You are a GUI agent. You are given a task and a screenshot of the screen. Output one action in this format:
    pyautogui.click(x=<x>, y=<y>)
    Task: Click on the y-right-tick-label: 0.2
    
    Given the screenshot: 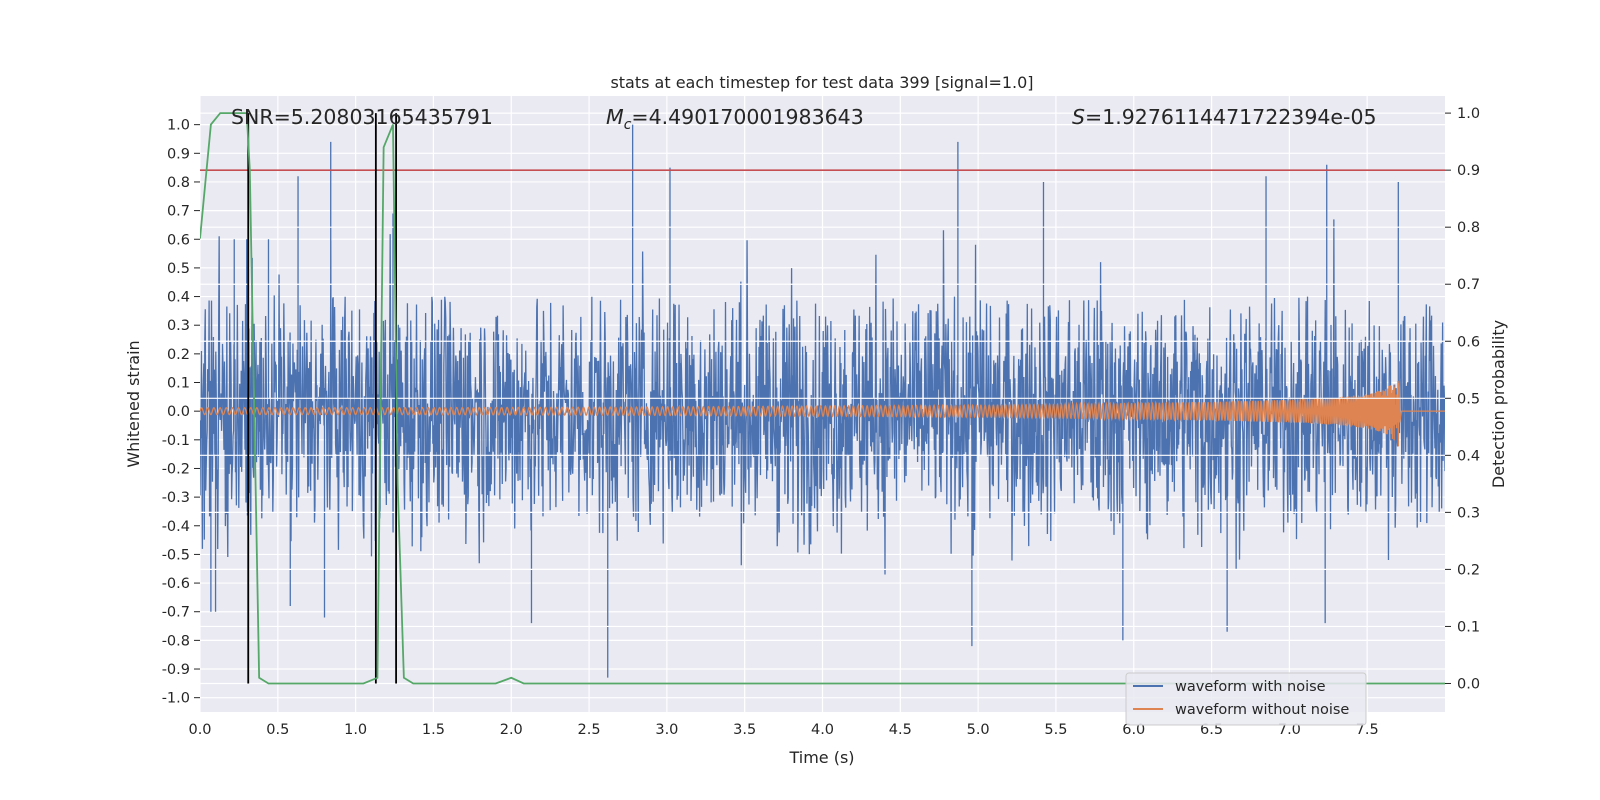 What is the action you would take?
    pyautogui.click(x=1468, y=570)
    